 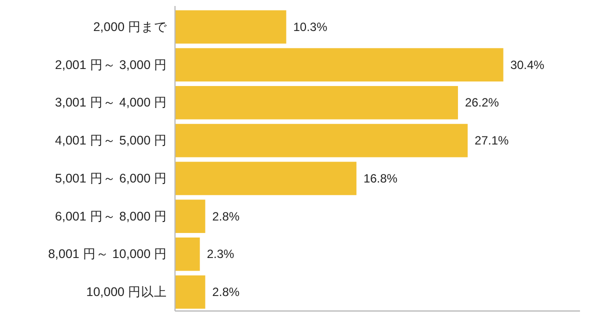 What do you see at coordinates (107, 254) in the screenshot?
I see `y-tick-label: 8,001 円～ 10,000 円` at bounding box center [107, 254].